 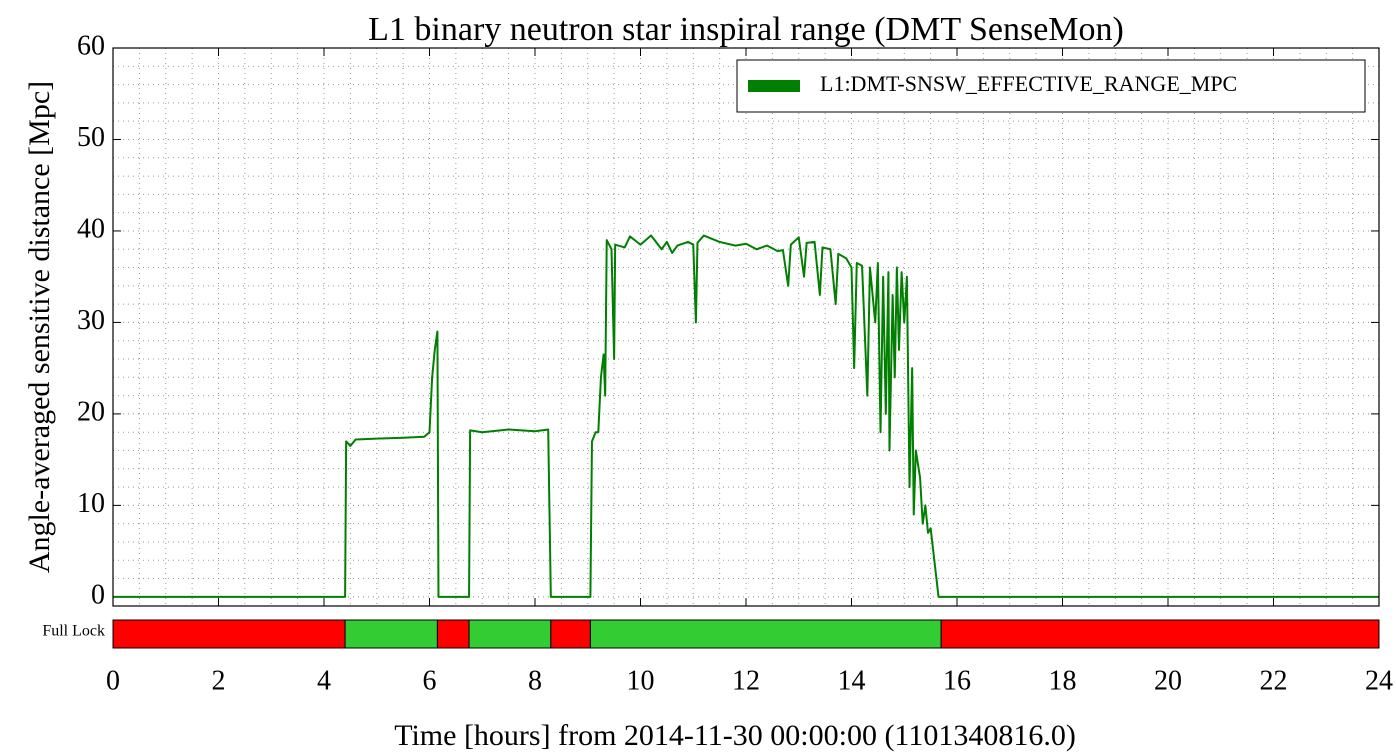 What do you see at coordinates (98, 594) in the screenshot?
I see `y-tick-label: 0` at bounding box center [98, 594].